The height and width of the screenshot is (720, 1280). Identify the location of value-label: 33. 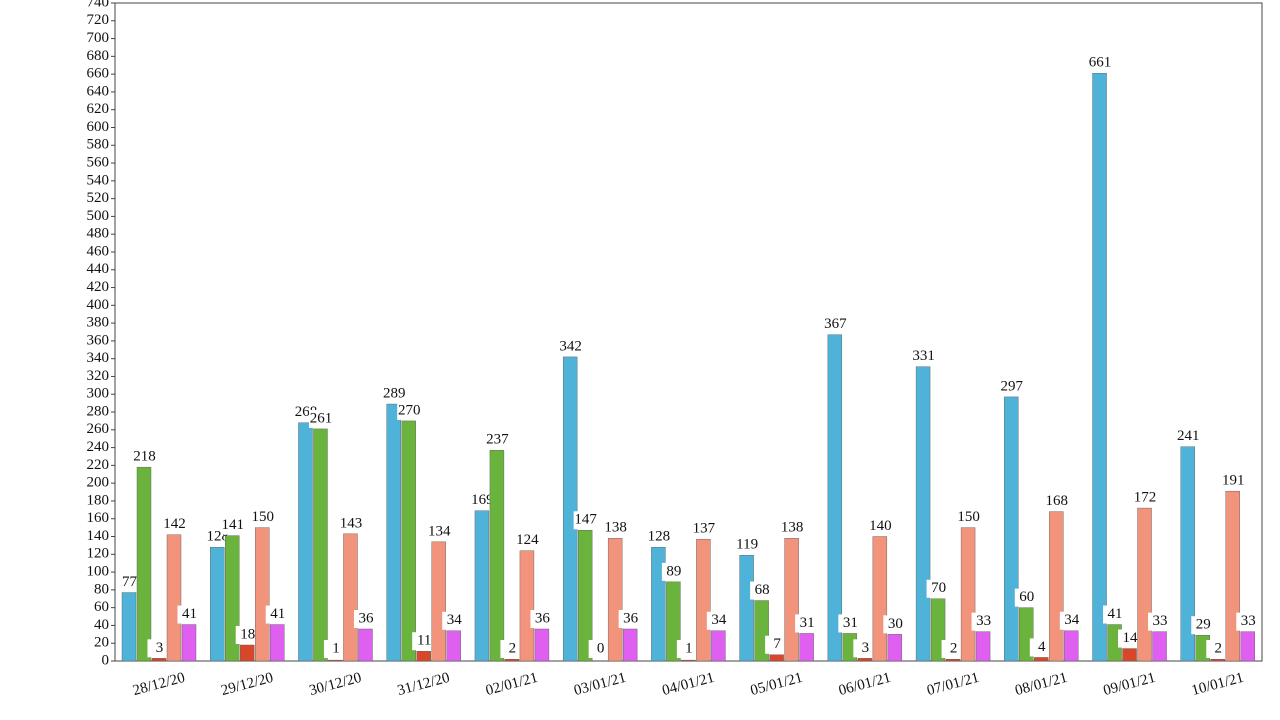
(1160, 621).